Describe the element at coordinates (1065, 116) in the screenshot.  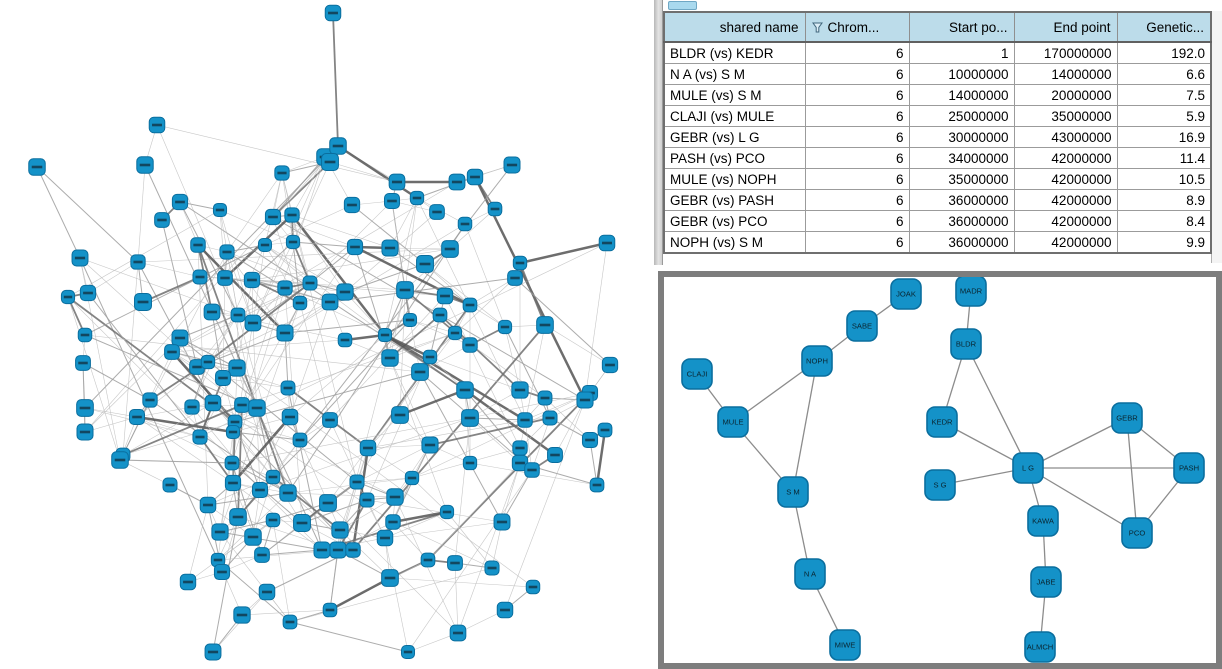
I see `cell-value: 35000000` at that location.